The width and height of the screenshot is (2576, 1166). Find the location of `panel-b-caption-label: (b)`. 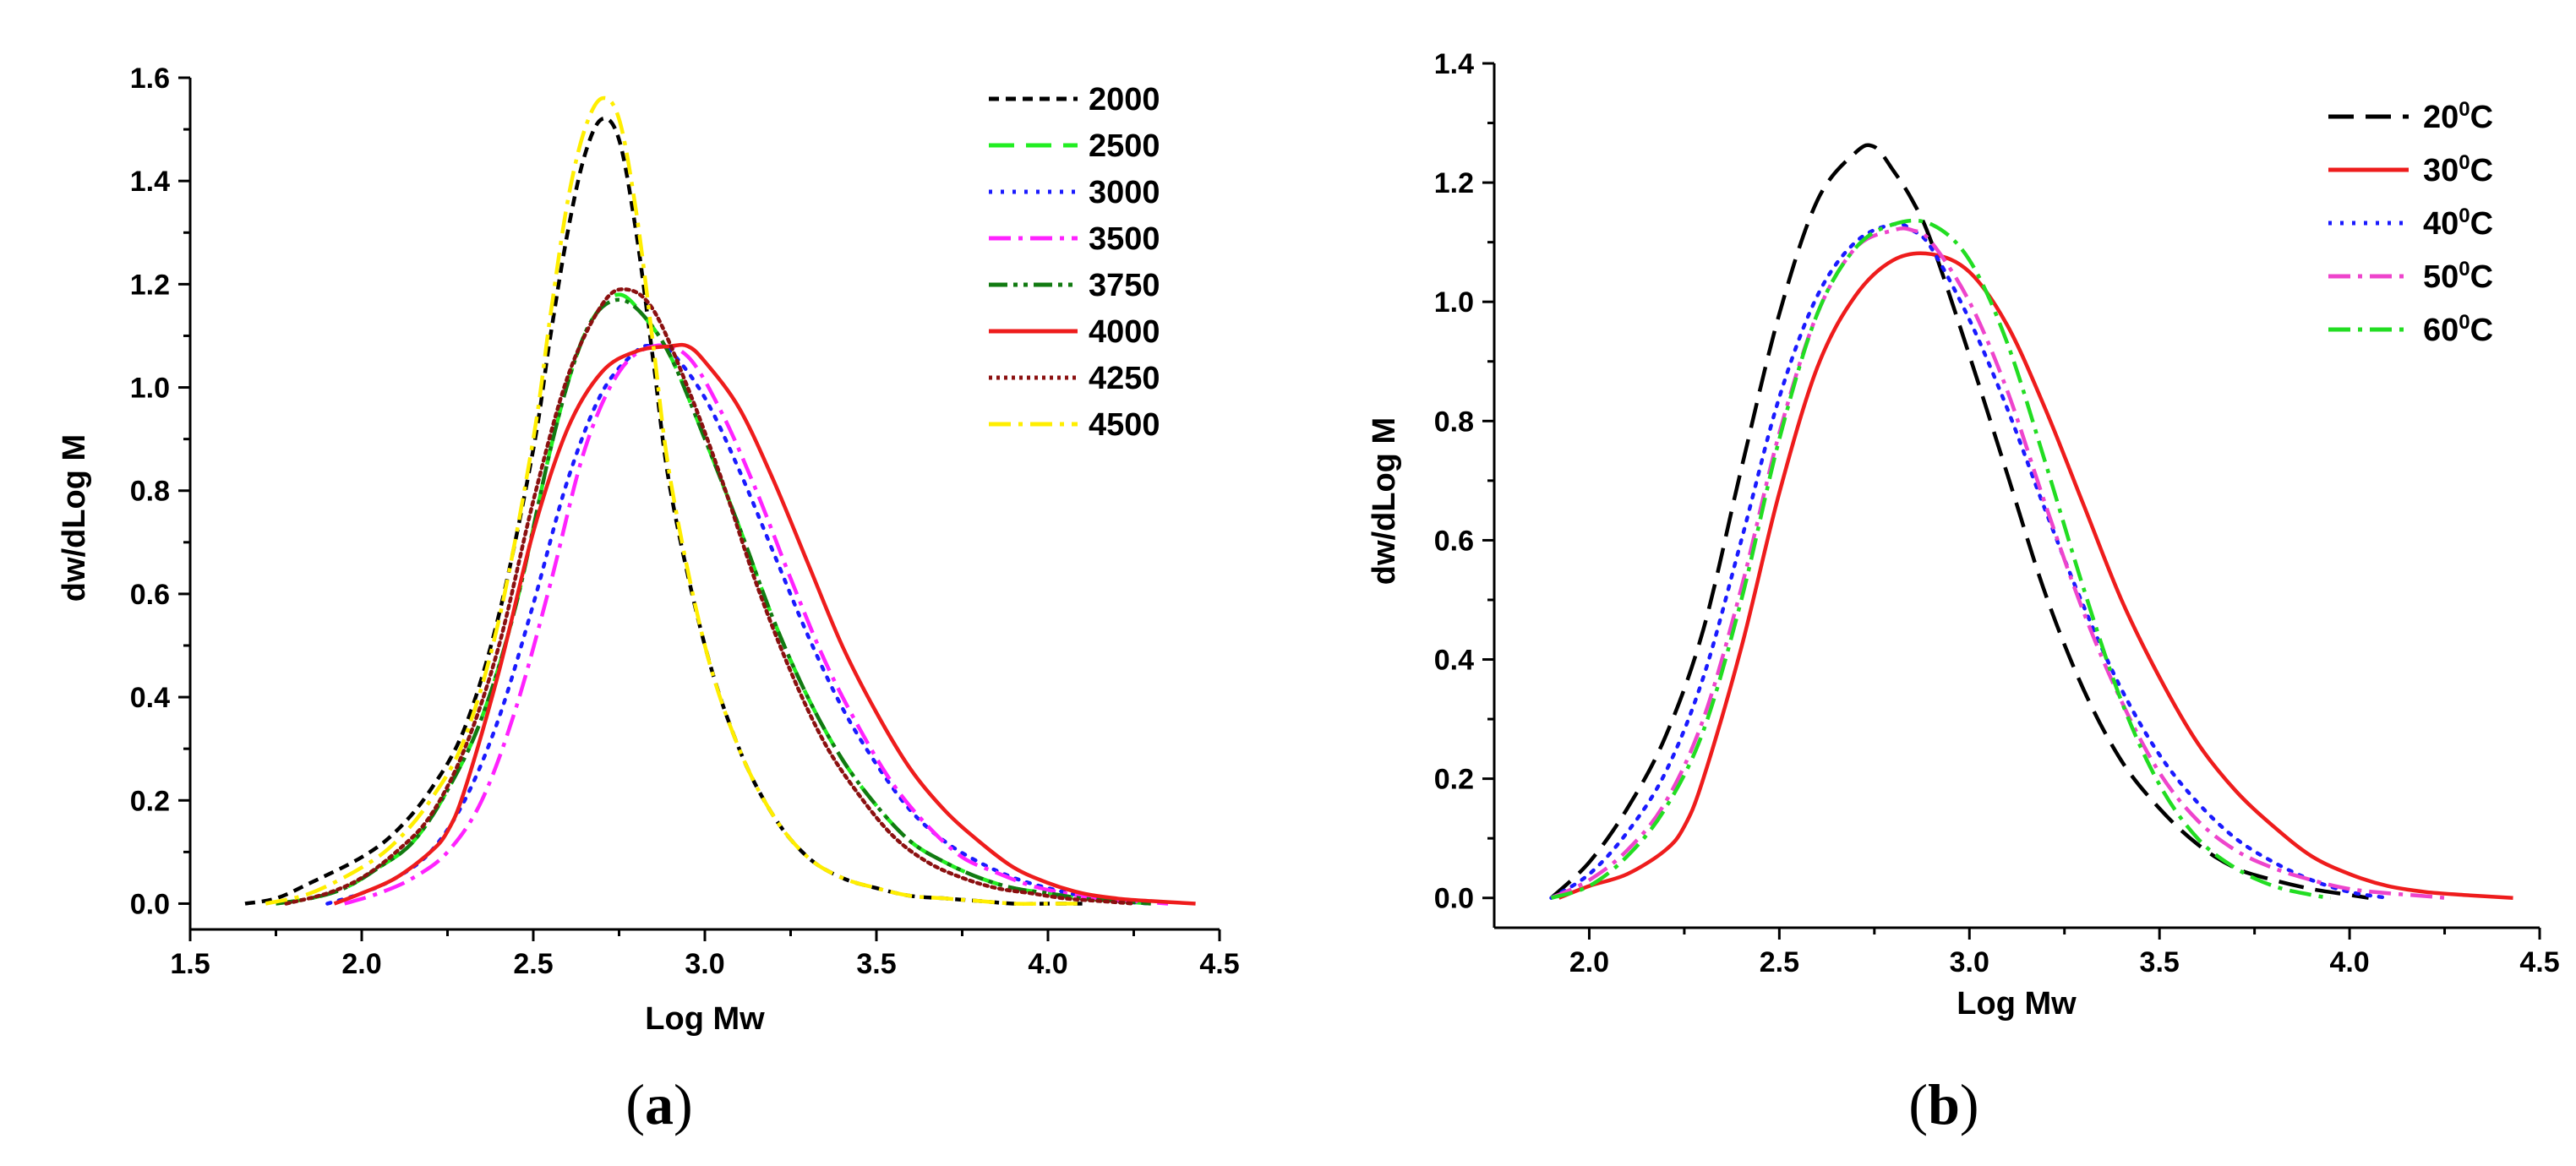

panel-b-caption-label: (b) is located at coordinates (1943, 1104).